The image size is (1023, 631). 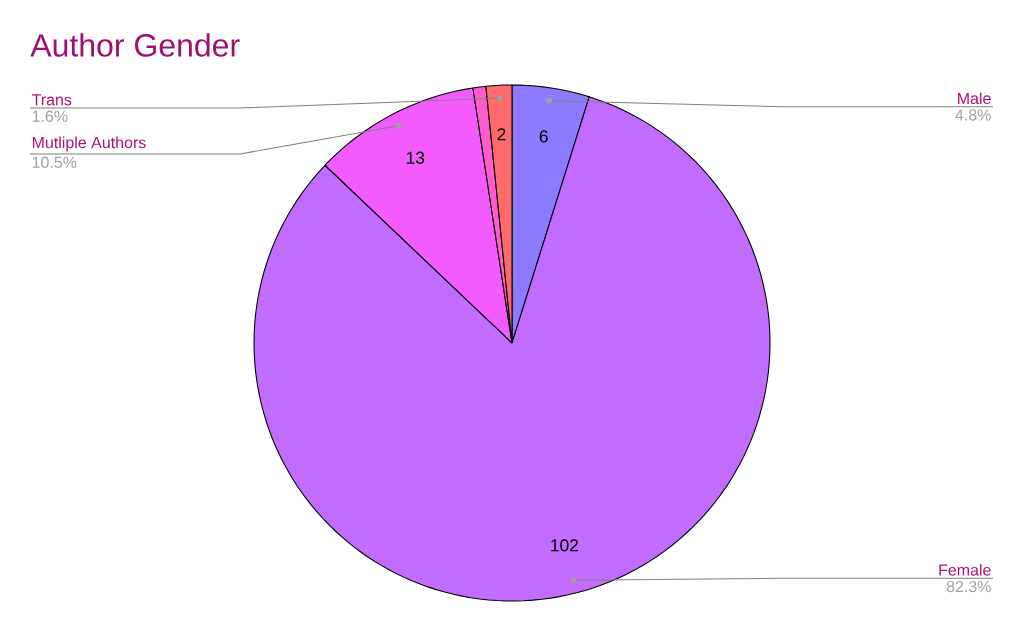 I want to click on slice-label: Trans, so click(x=51, y=100).